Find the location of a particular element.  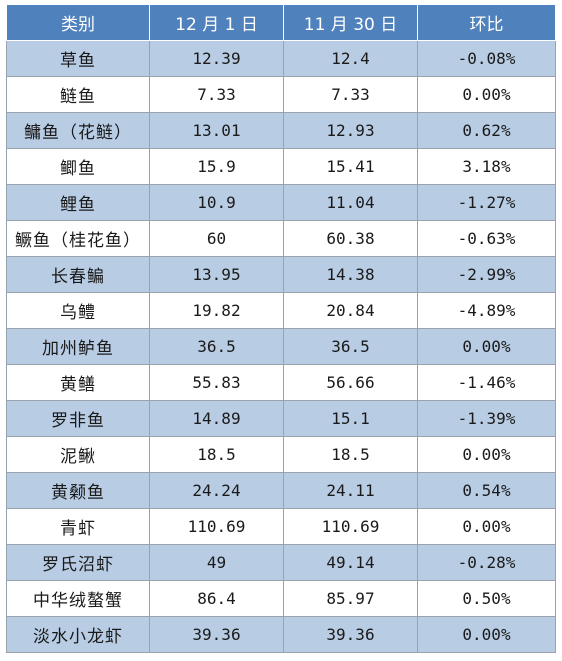

cell-change: -1.27% is located at coordinates (486, 202).